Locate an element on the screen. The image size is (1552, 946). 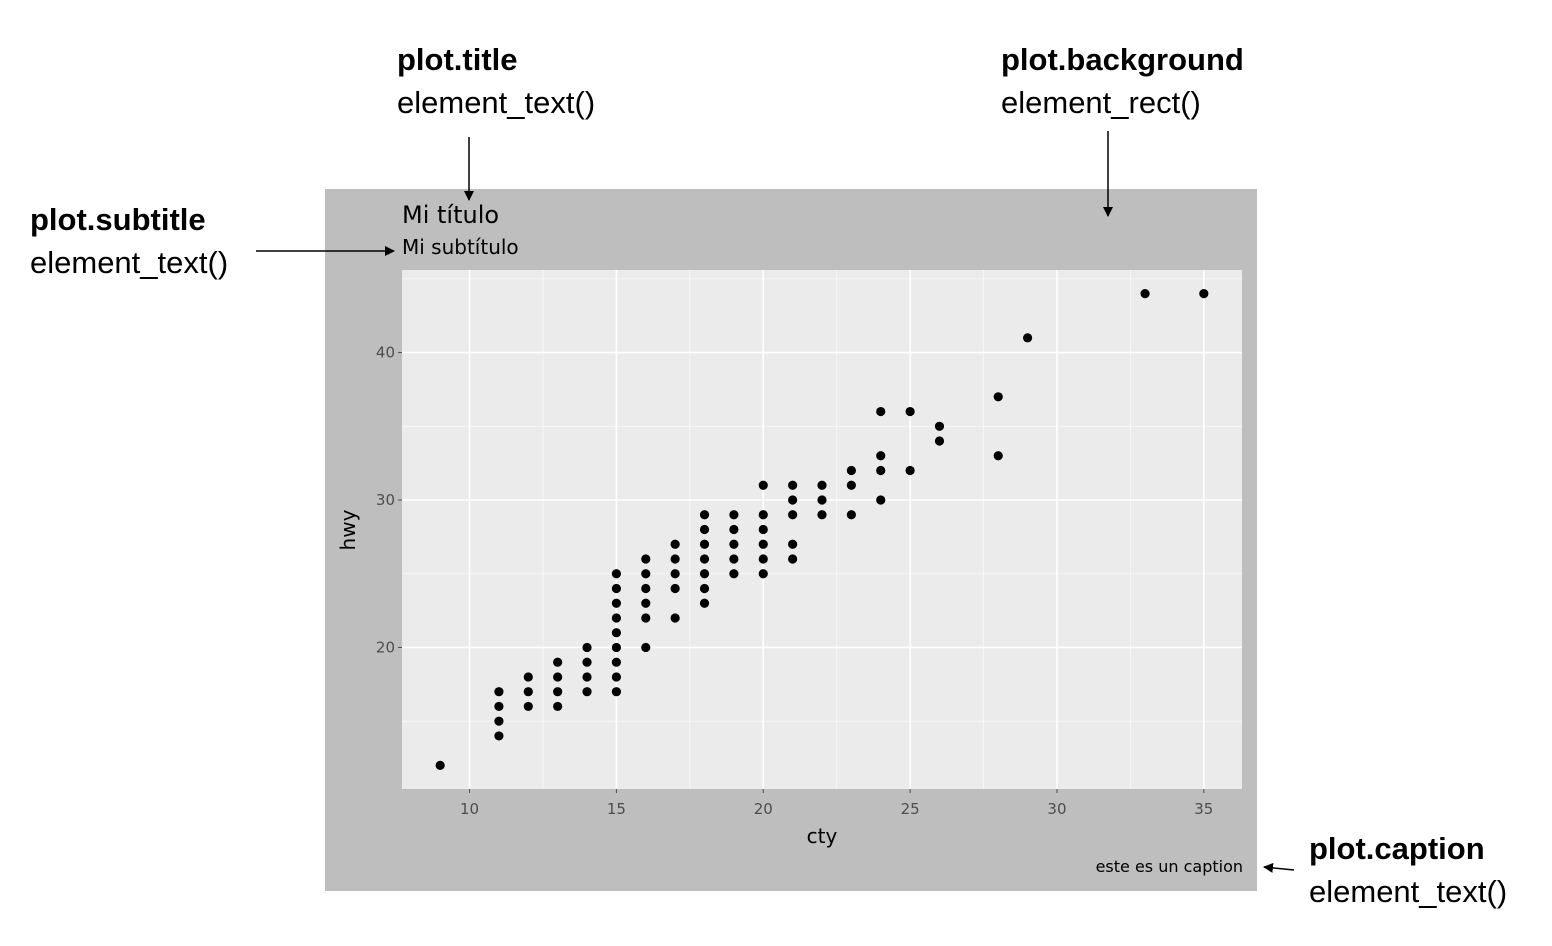
y-tick-label: 30 is located at coordinates (385, 500).